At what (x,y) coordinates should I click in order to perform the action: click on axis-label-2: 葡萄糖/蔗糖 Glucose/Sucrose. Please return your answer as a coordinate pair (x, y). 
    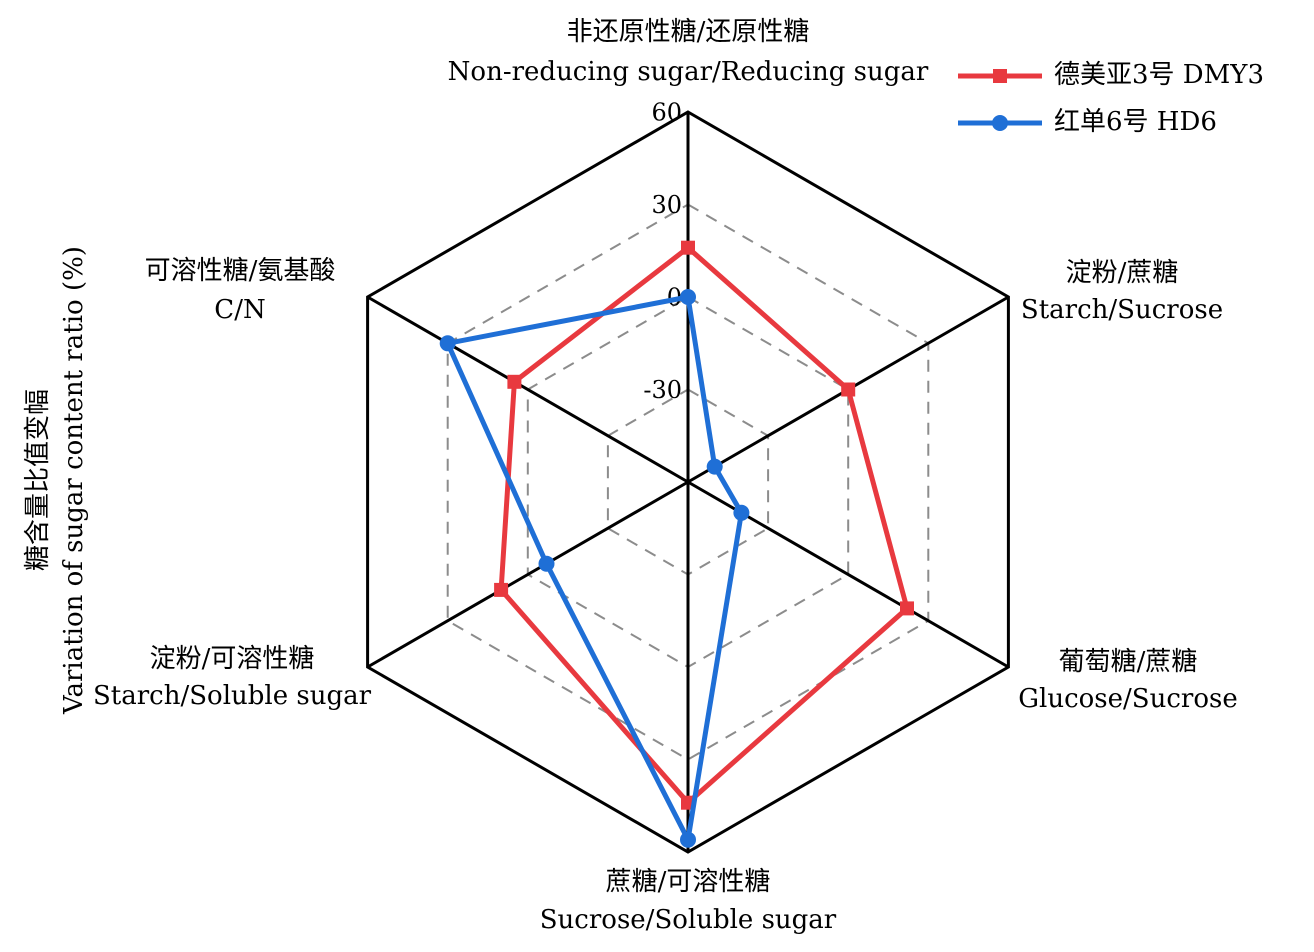
    Looking at the image, I should click on (1127, 680).